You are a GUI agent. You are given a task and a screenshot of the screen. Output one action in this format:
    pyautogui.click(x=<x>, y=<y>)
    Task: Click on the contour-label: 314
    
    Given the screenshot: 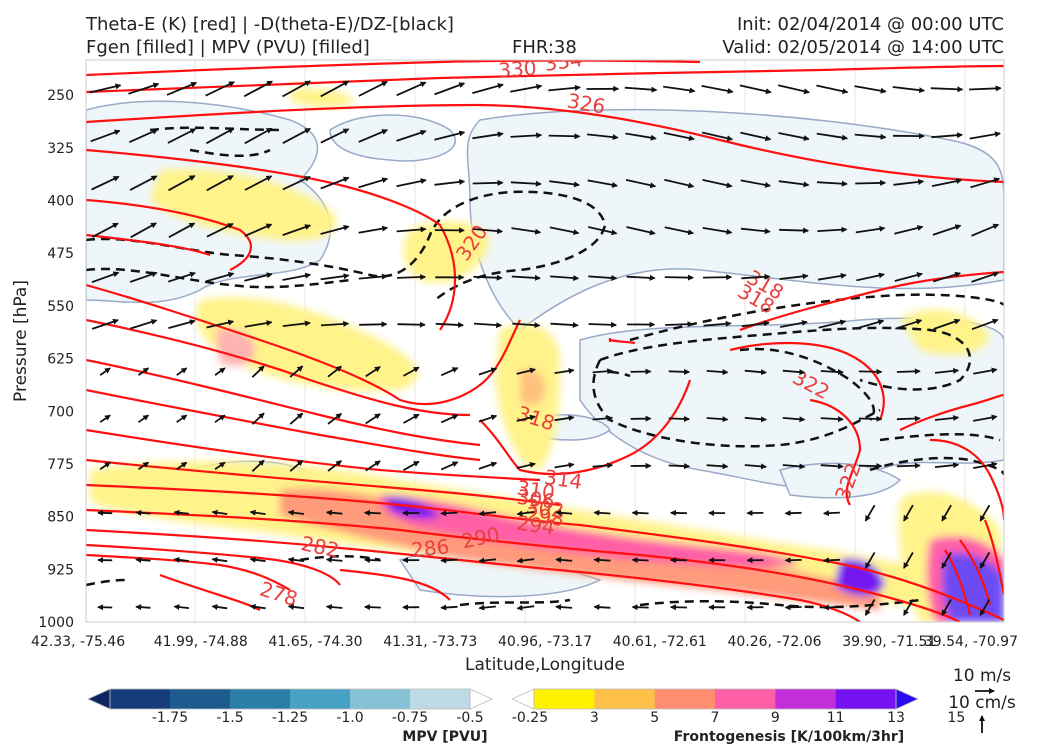 What is the action you would take?
    pyautogui.click(x=563, y=479)
    